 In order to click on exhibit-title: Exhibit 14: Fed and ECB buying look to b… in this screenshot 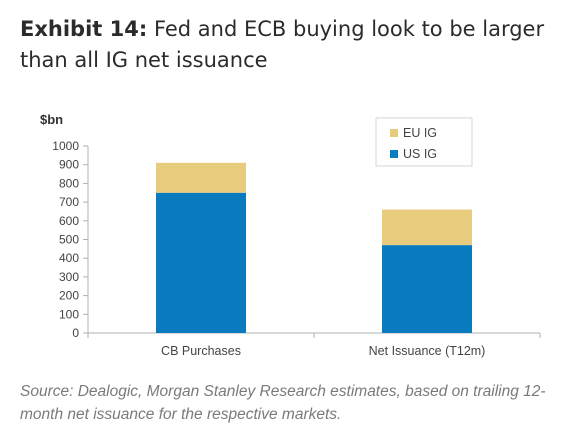, I will do `click(292, 45)`.